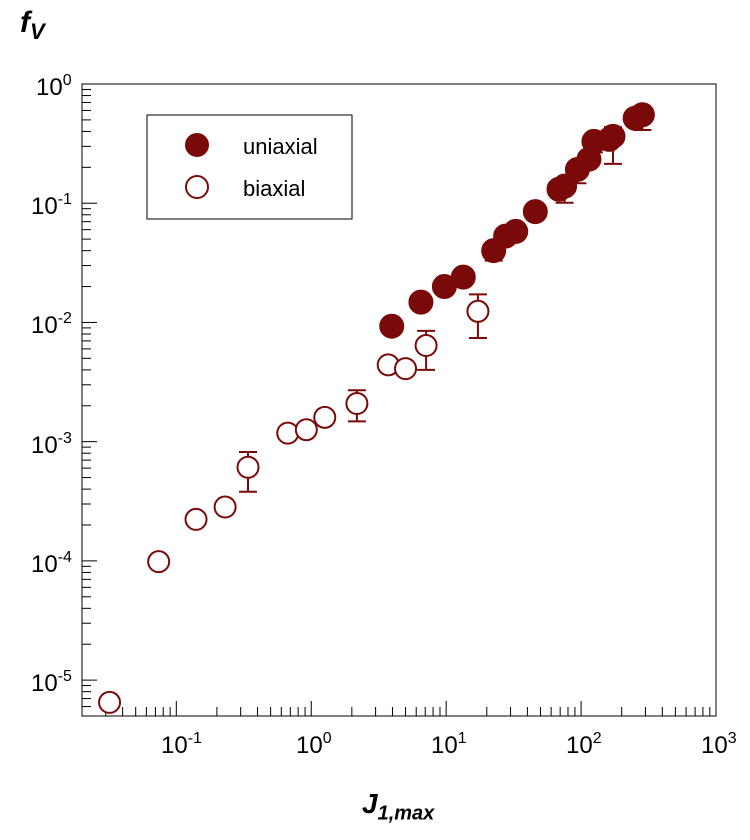 The width and height of the screenshot is (750, 840). Describe the element at coordinates (37, 31) in the screenshot. I see `y-axis-title-sub: V` at that location.